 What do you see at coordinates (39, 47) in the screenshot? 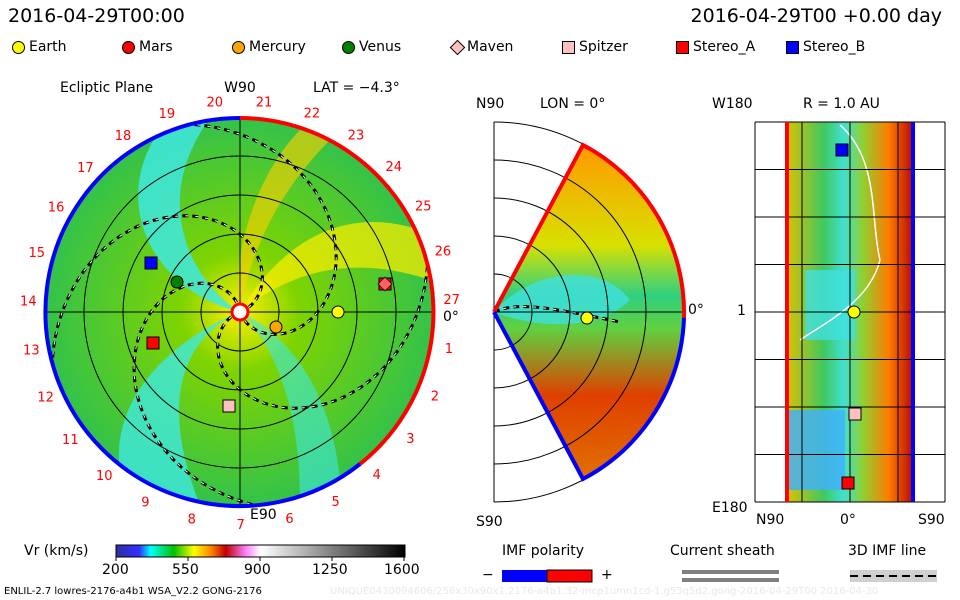
I see `legend-item-earth: Earth` at bounding box center [39, 47].